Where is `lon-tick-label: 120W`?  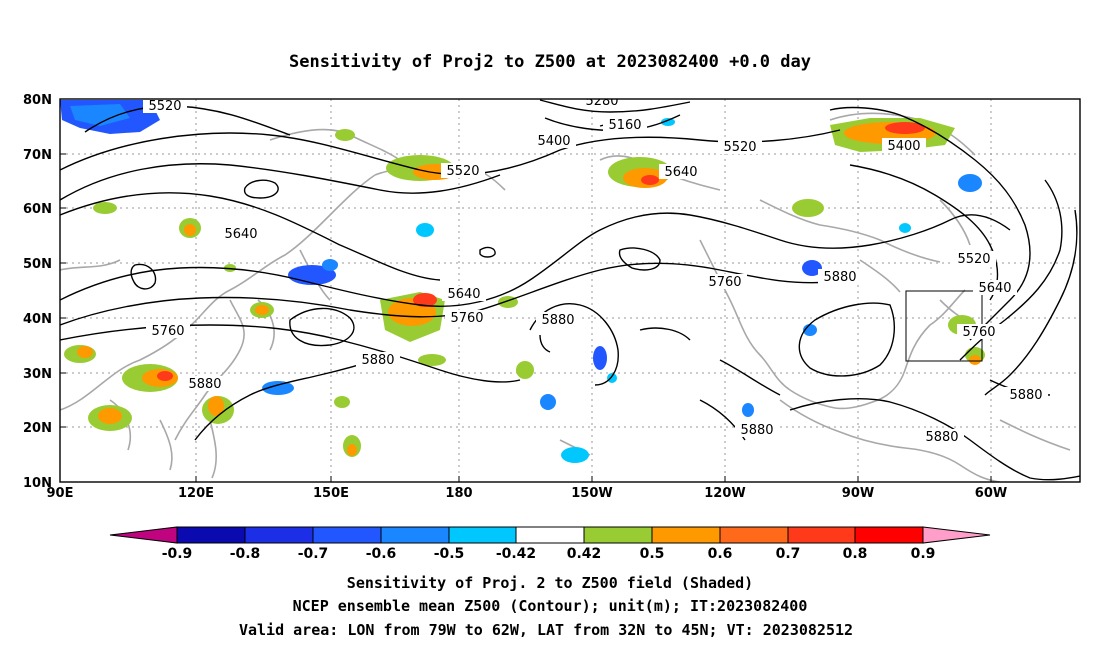 lon-tick-label: 120W is located at coordinates (724, 493).